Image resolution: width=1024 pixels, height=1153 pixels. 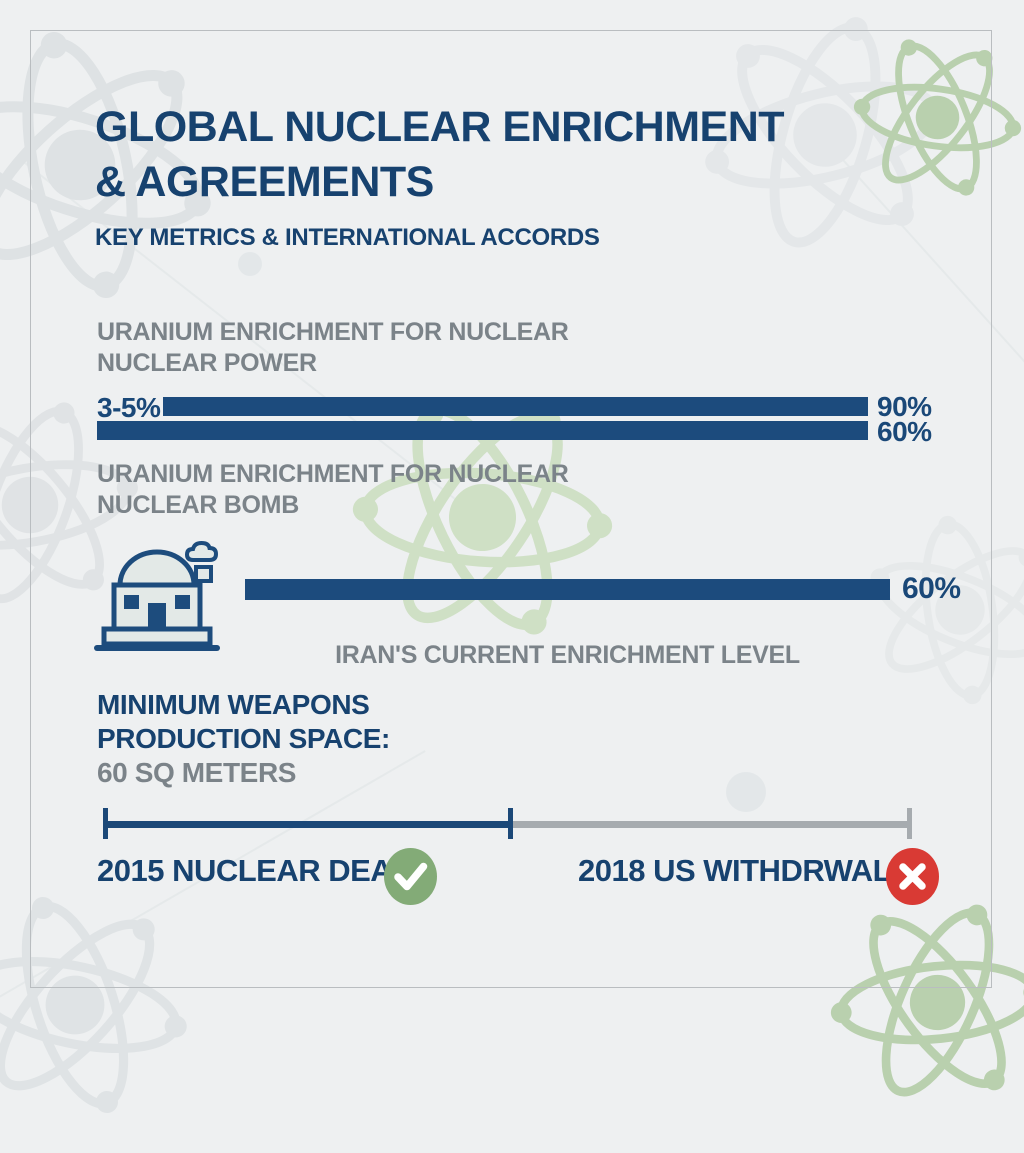 I want to click on bar-label-60-percent: 60%, so click(x=904, y=431).